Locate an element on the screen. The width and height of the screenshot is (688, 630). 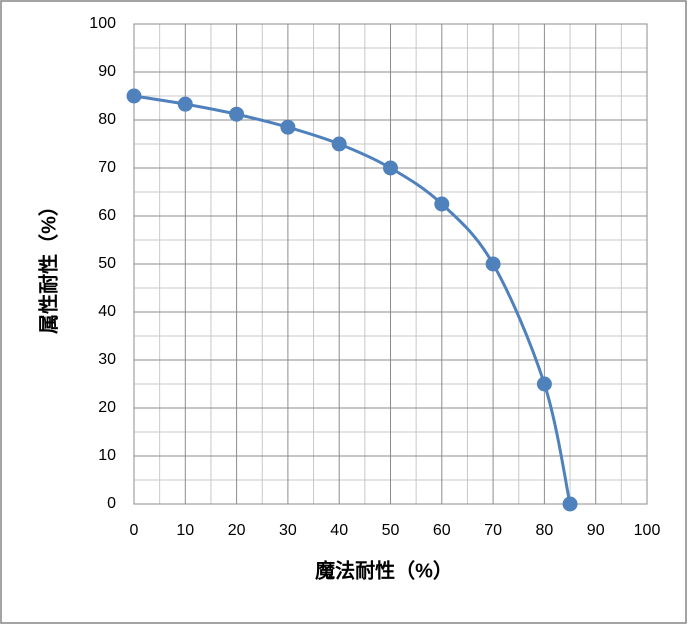
y-tick-label: 80 is located at coordinates (107, 119).